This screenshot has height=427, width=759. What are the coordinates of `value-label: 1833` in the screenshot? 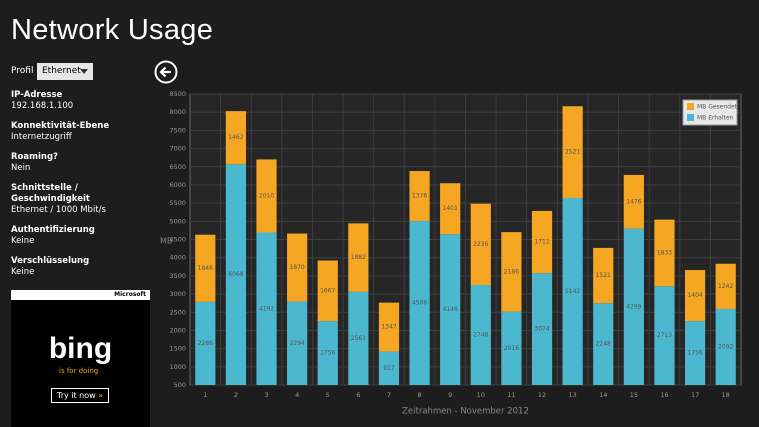 It's located at (664, 252).